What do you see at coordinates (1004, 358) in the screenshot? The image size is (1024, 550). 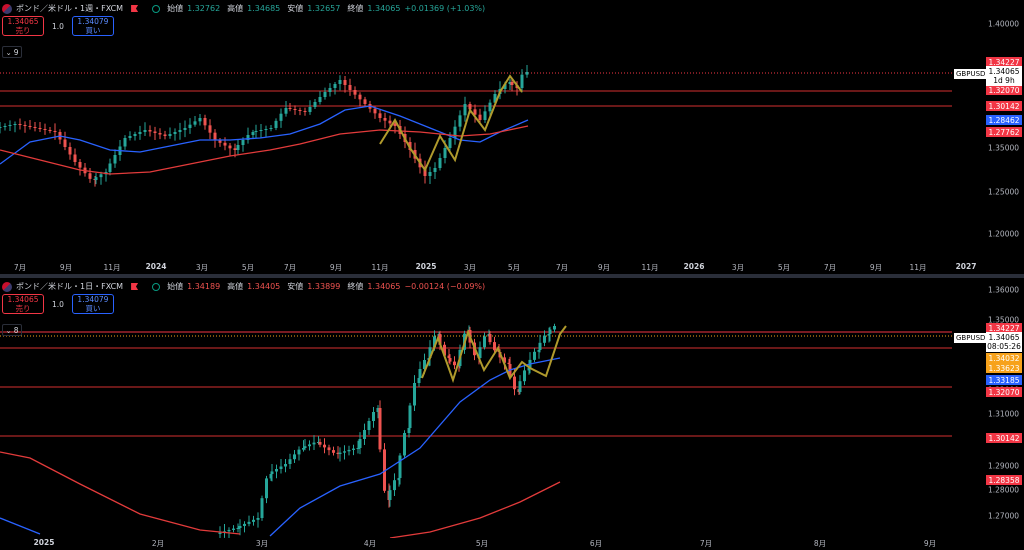 I see `price-level-tag: 1.34032` at bounding box center [1004, 358].